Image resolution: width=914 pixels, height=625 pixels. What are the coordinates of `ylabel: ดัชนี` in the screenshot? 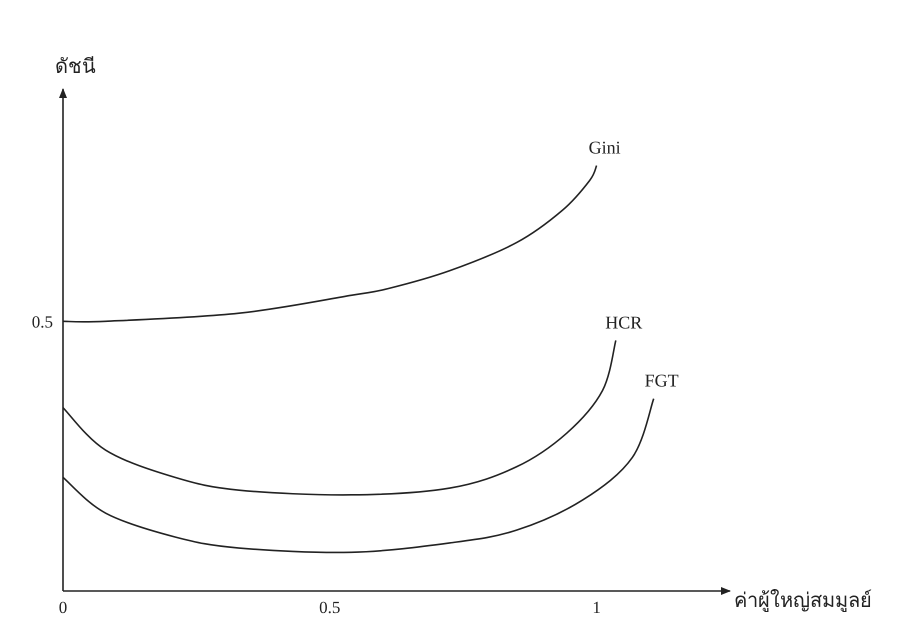 It's located at (75, 66).